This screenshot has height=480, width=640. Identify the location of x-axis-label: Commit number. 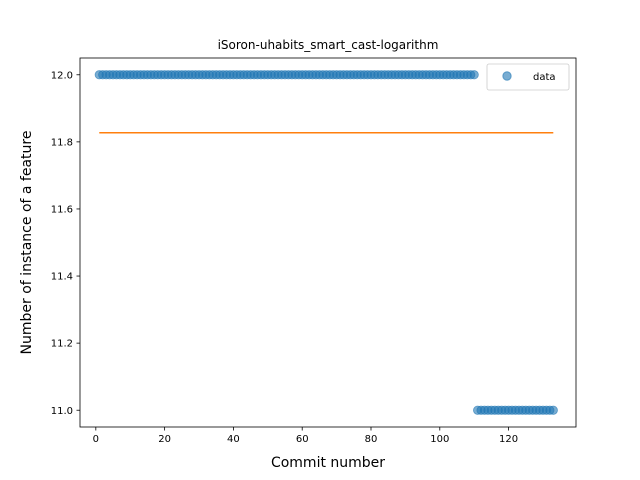
(328, 463).